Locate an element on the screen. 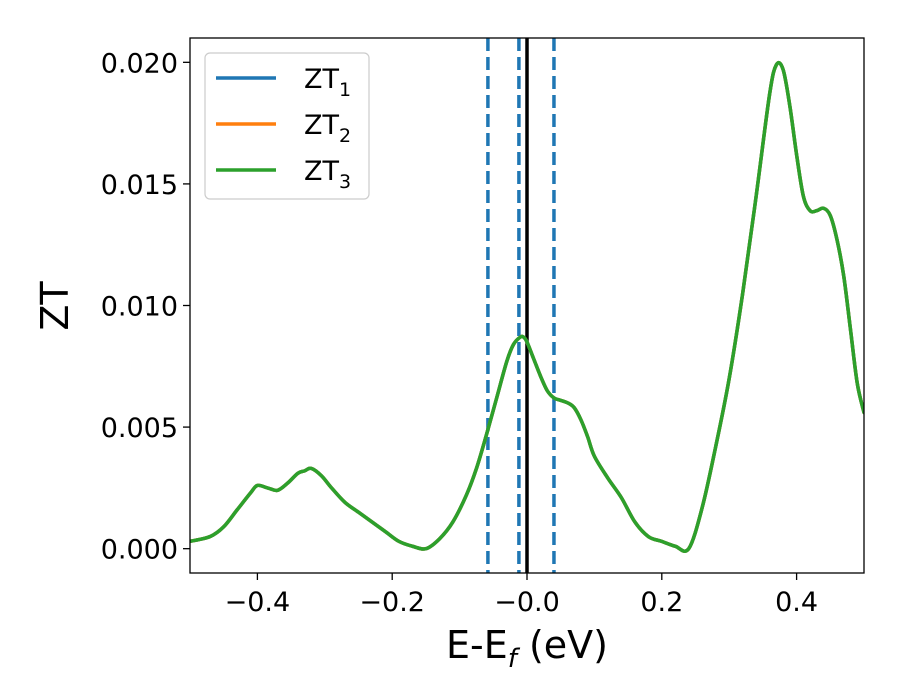 The image size is (900, 700). x-axis: −0.4 −0.2 −0.0 0.2 0.4 is located at coordinates (521, 595).